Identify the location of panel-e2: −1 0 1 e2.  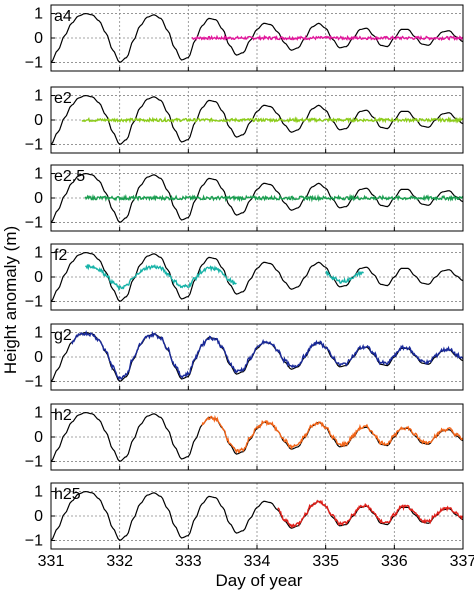
(244, 120).